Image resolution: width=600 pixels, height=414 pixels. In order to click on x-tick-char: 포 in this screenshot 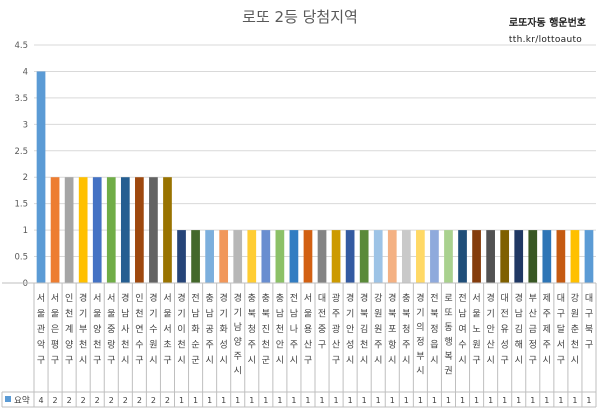, I will do `click(392, 330)`.